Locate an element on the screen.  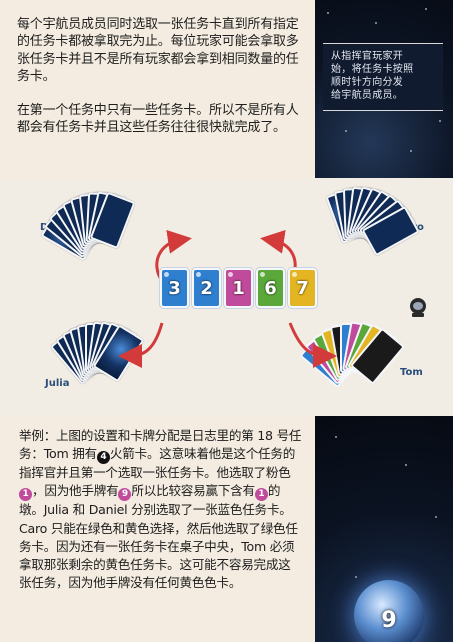
task-card-pink-1: 1 is located at coordinates (238, 288).